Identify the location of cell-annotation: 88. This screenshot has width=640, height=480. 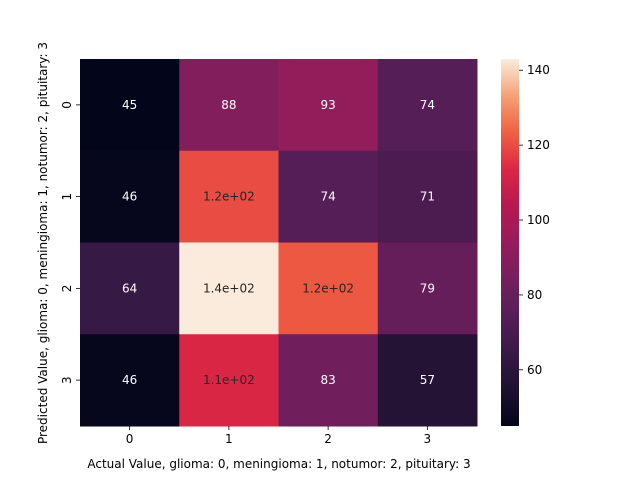
(228, 105).